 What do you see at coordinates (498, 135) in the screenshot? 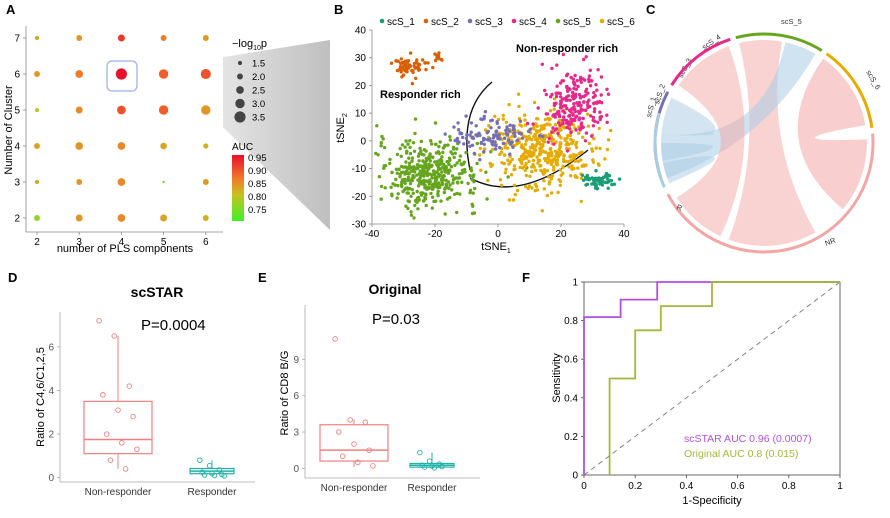
I see `panel-b-points` at bounding box center [498, 135].